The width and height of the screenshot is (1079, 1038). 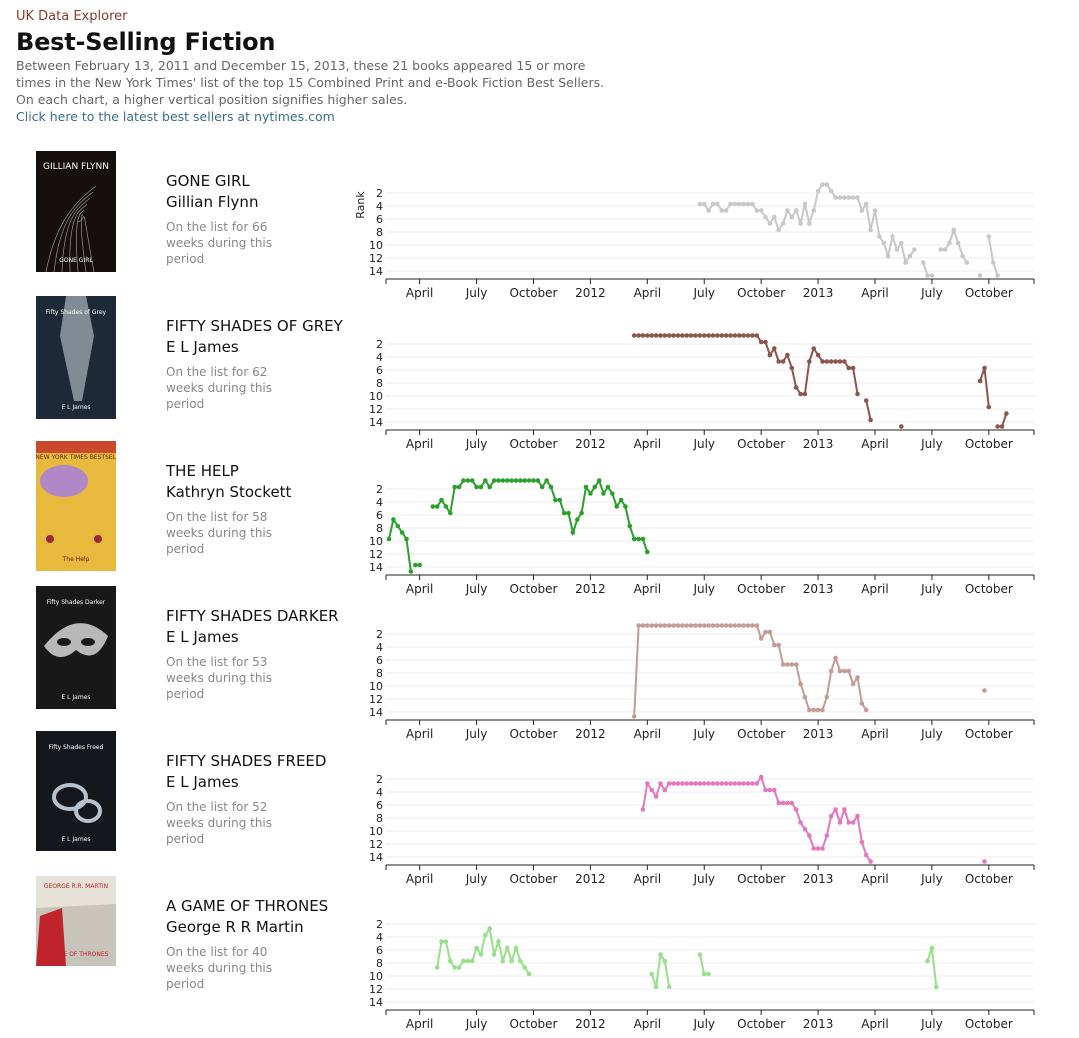 I want to click on site-home-link: UK Data Explorer, so click(x=72, y=16).